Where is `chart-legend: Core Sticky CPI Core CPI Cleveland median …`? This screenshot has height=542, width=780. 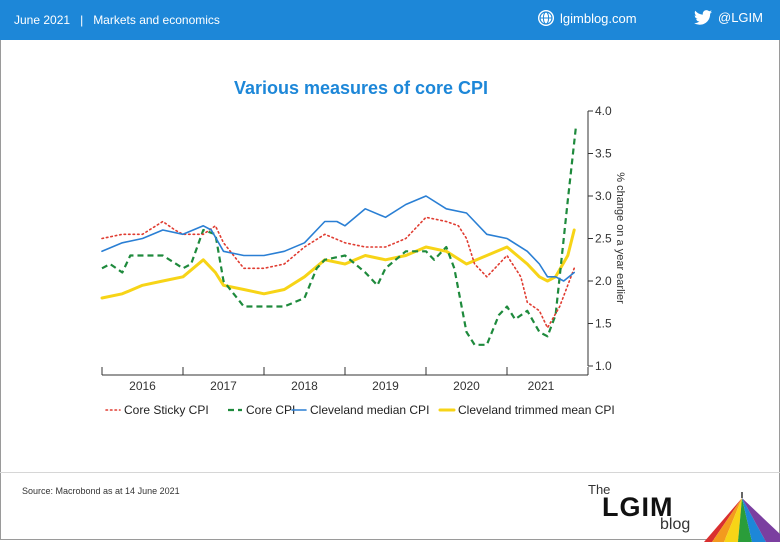
chart-legend: Core Sticky CPI Core CPI Cleveland median … is located at coordinates (360, 410).